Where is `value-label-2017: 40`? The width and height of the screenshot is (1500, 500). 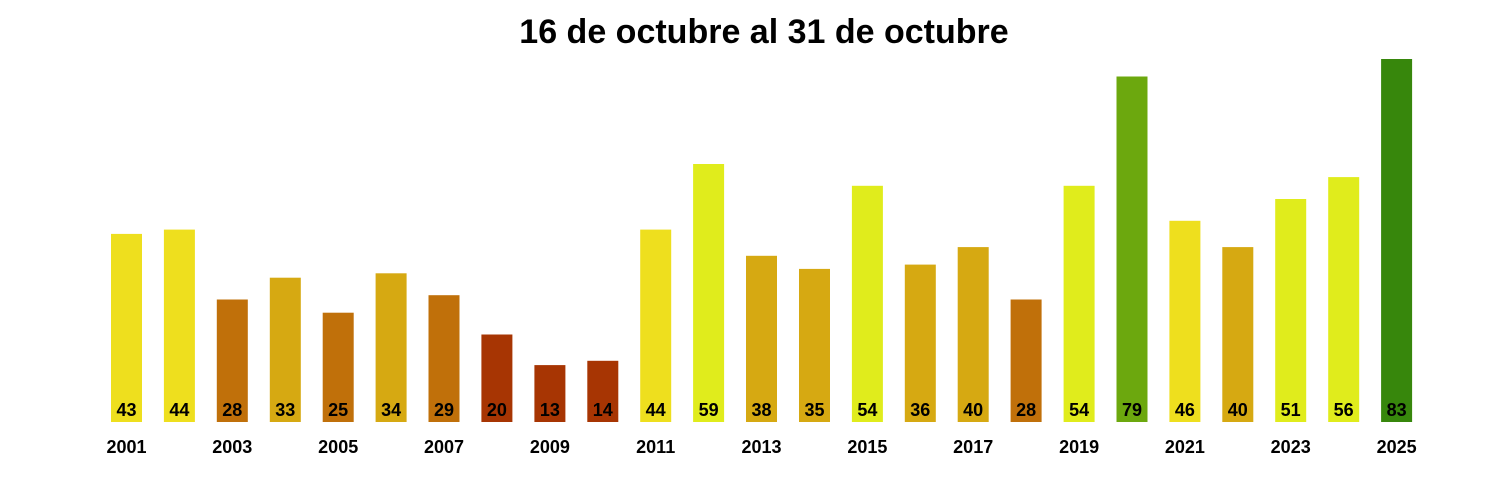
value-label-2017: 40 is located at coordinates (973, 410).